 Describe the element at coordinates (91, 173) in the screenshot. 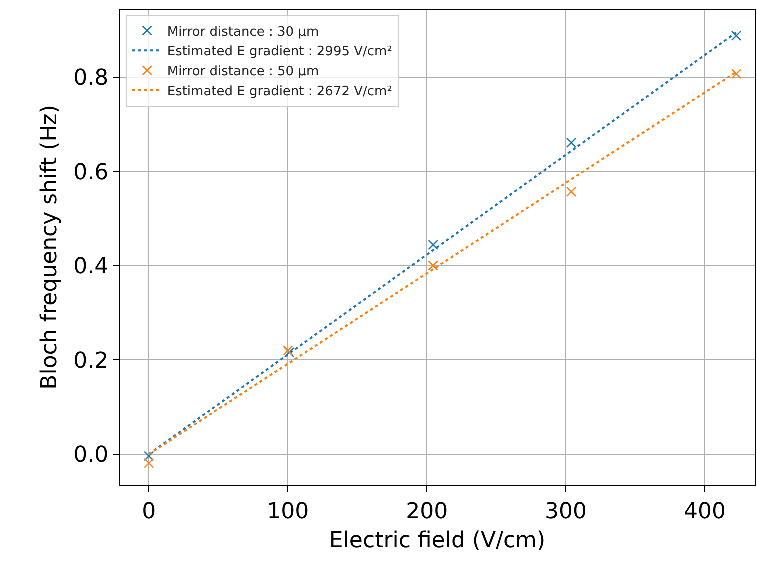

I see `y-tick-label: 0.6` at that location.